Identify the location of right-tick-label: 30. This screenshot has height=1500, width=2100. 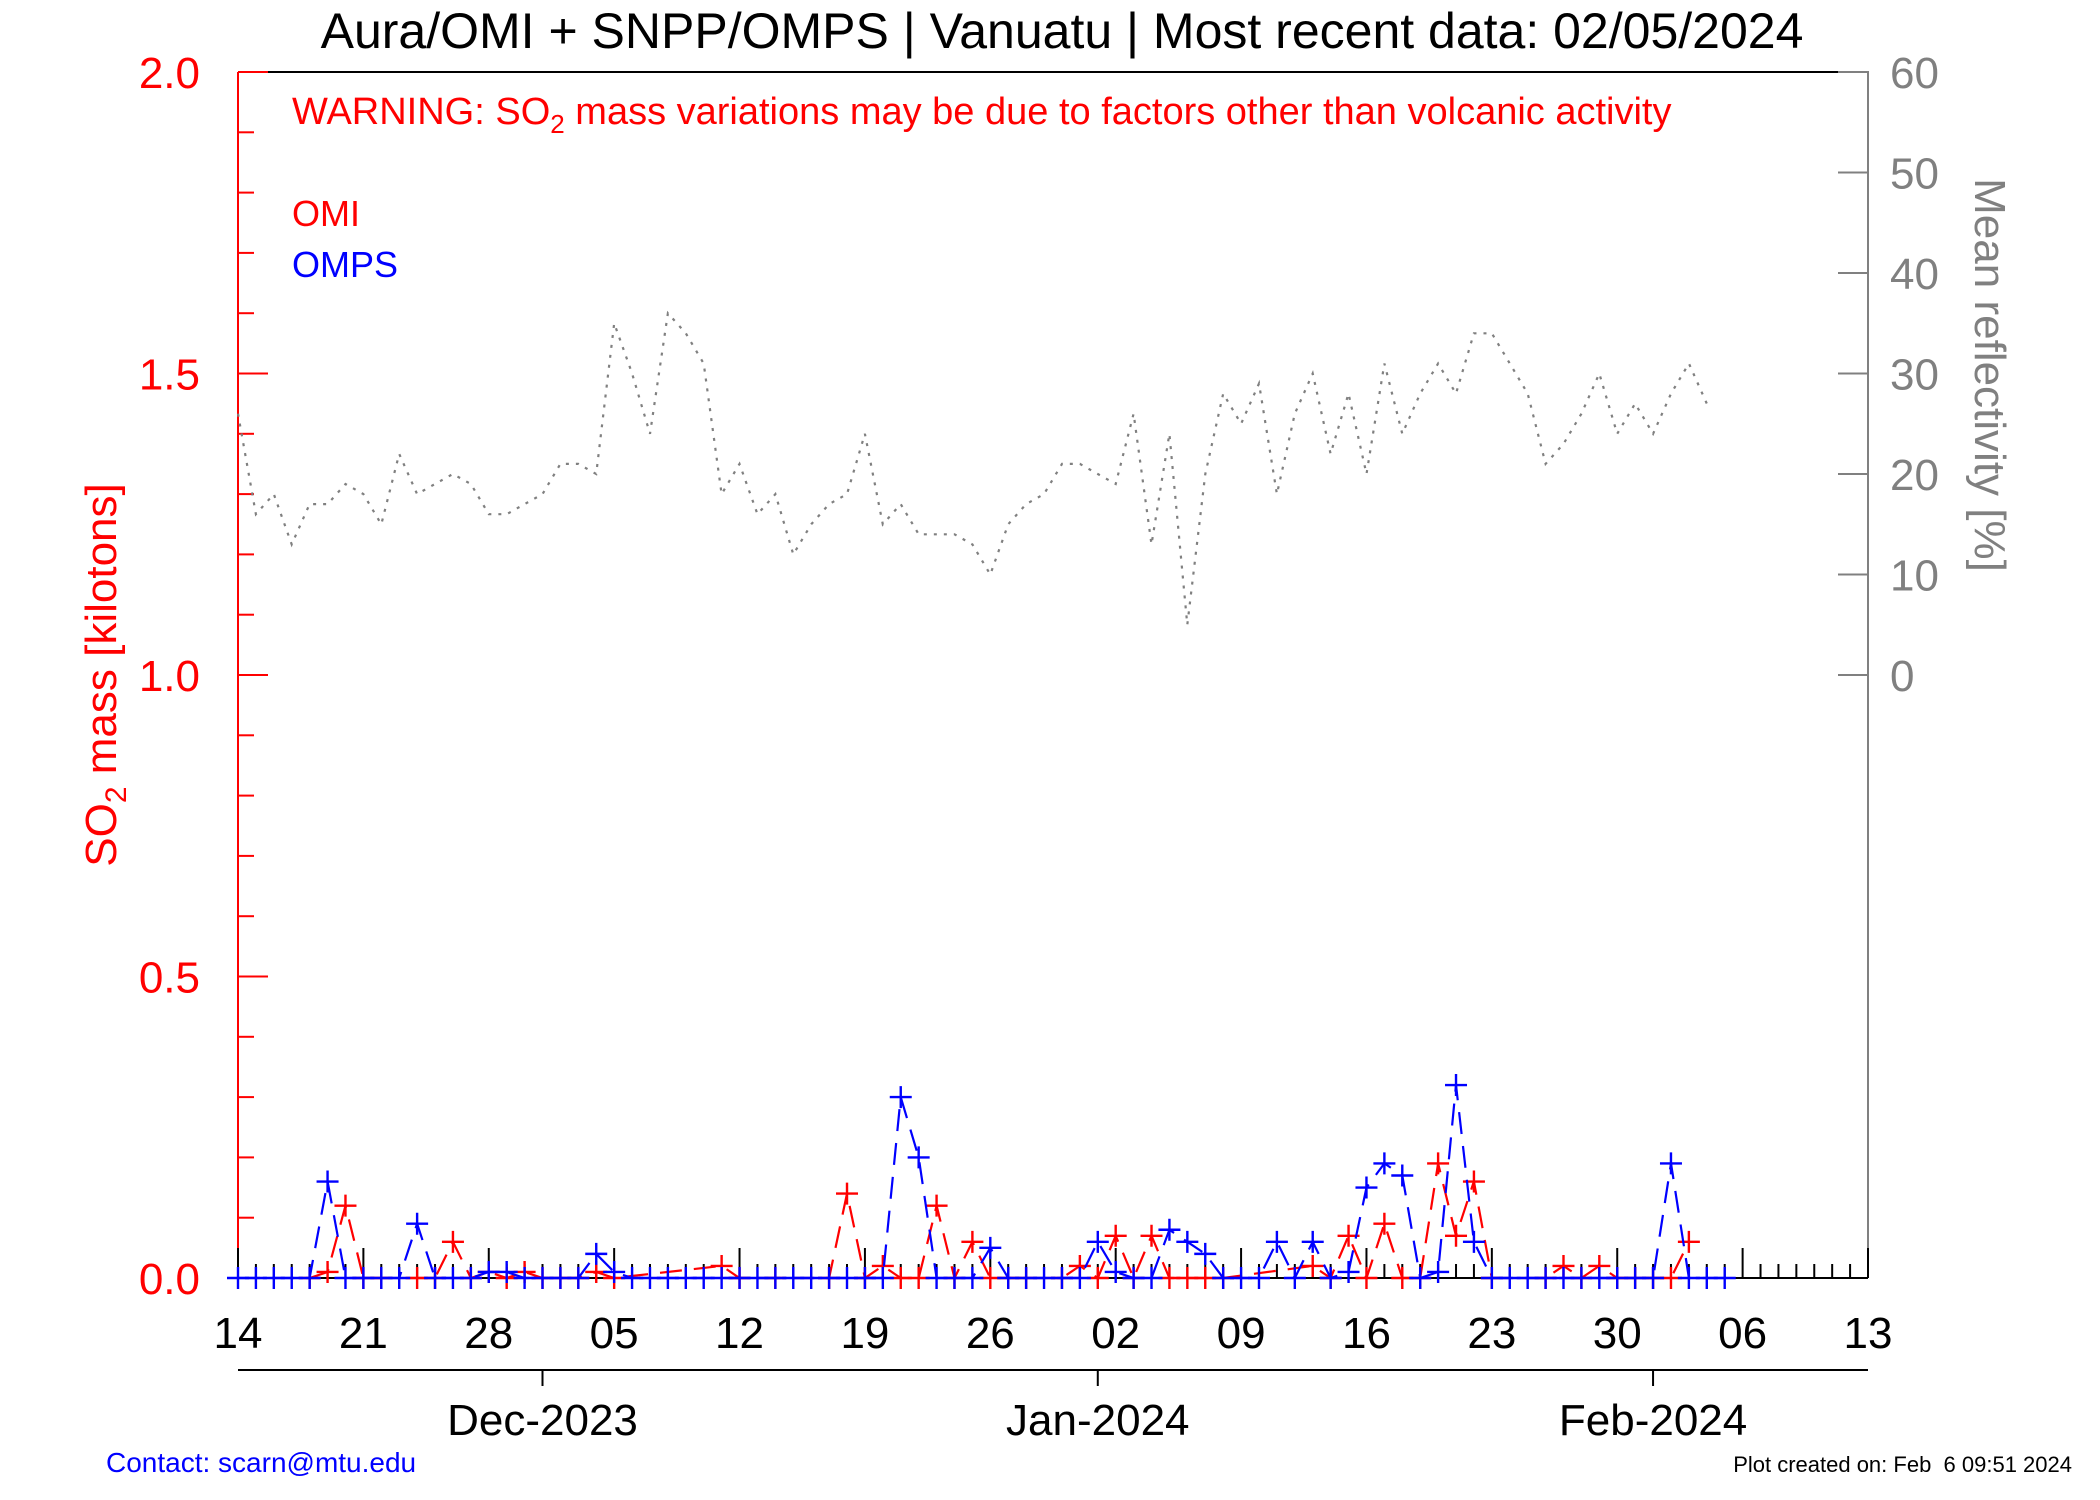
(1914, 375).